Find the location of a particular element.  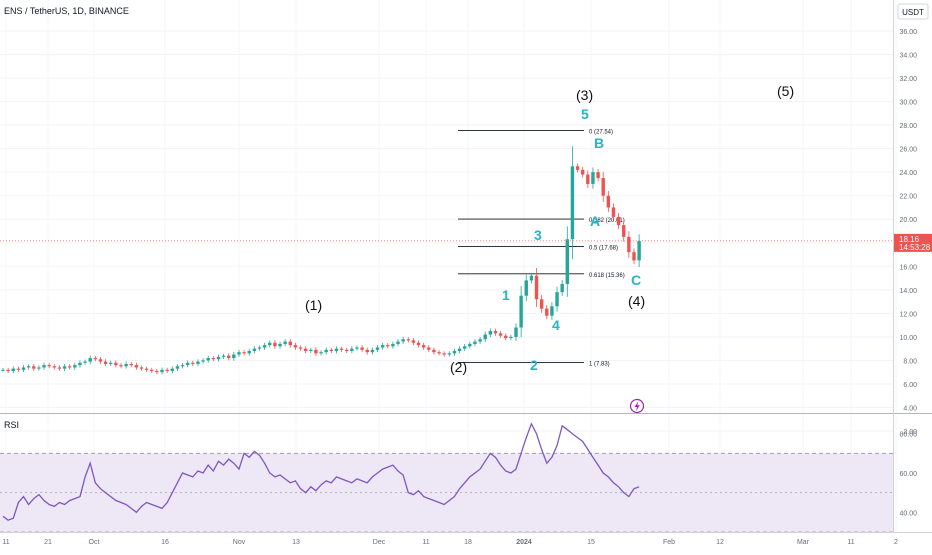

time-tick: 16 is located at coordinates (165, 542).